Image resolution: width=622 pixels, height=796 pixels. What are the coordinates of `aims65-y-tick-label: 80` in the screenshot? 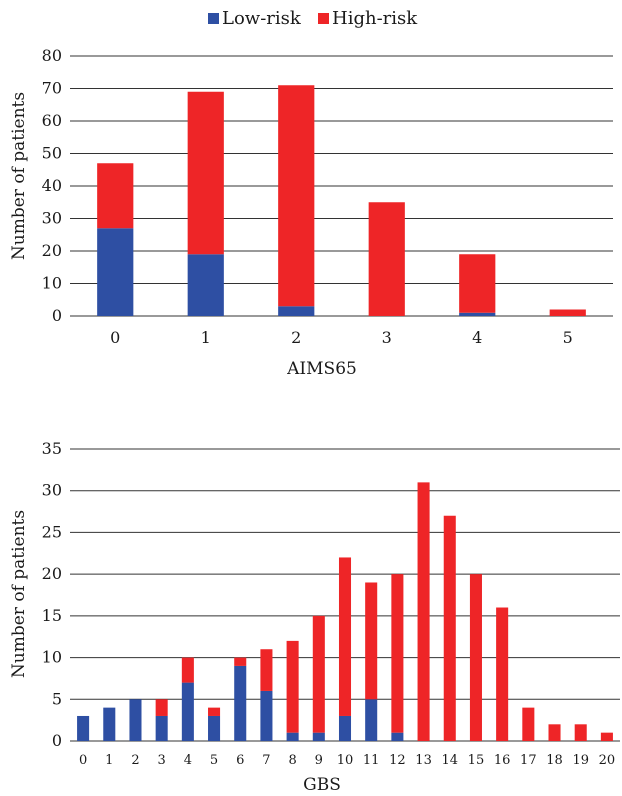 It's located at (52, 55).